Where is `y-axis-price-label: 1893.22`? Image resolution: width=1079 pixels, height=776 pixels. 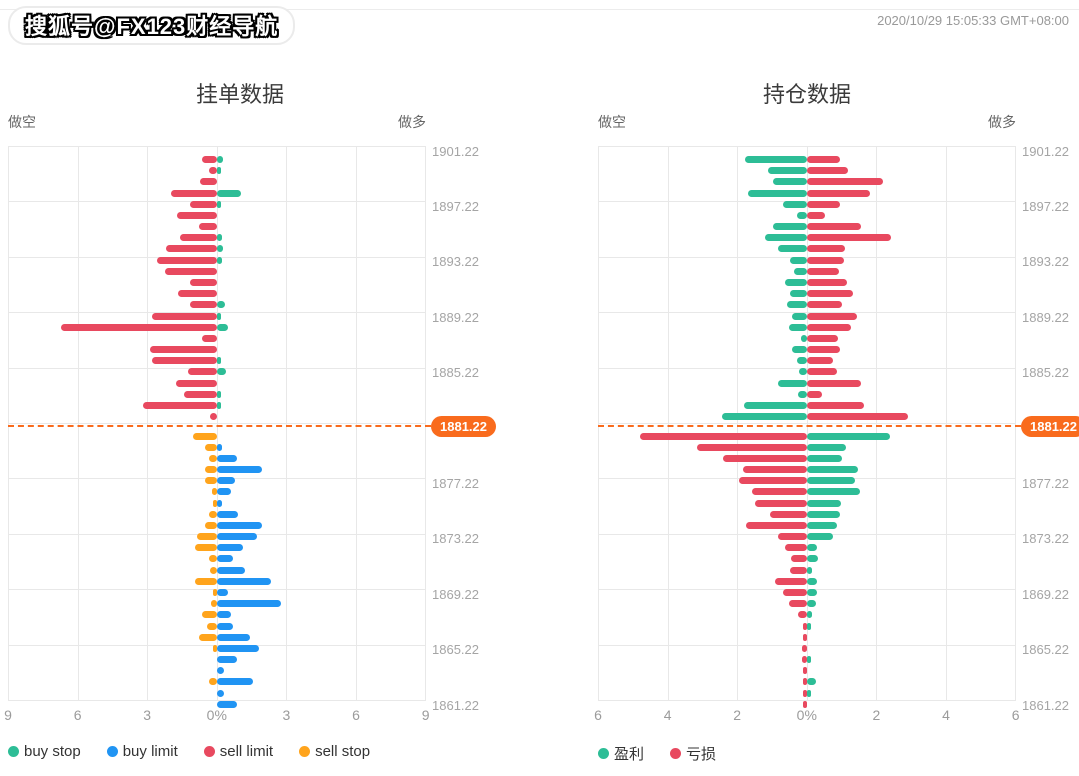 y-axis-price-label: 1893.22 is located at coordinates (1045, 262).